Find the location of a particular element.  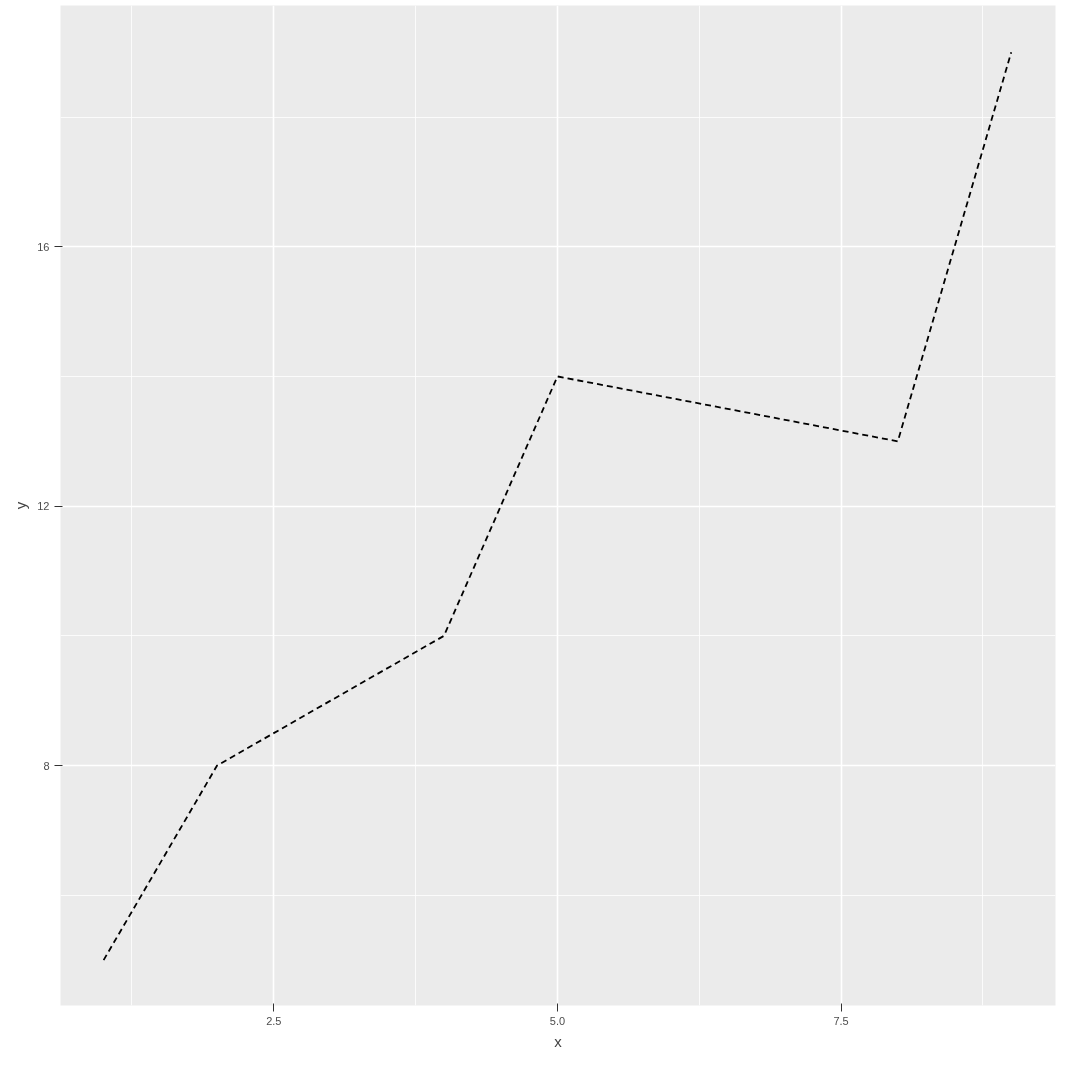

y-tick-label: 16 is located at coordinates (43, 246).